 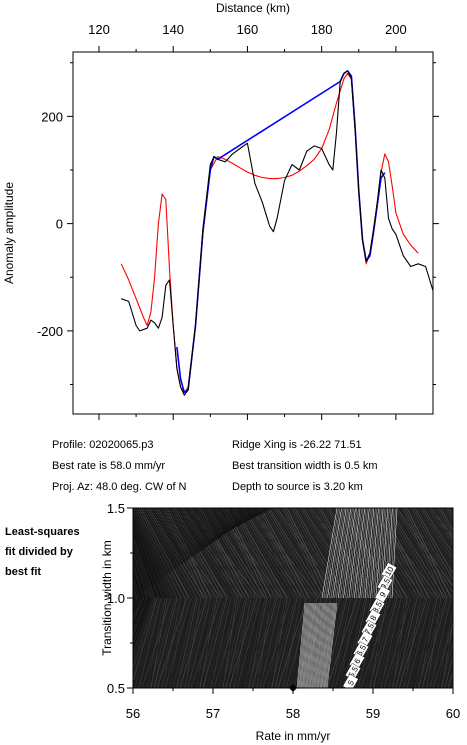 What do you see at coordinates (357, 661) in the screenshot?
I see `svg-text: 6` at bounding box center [357, 661].